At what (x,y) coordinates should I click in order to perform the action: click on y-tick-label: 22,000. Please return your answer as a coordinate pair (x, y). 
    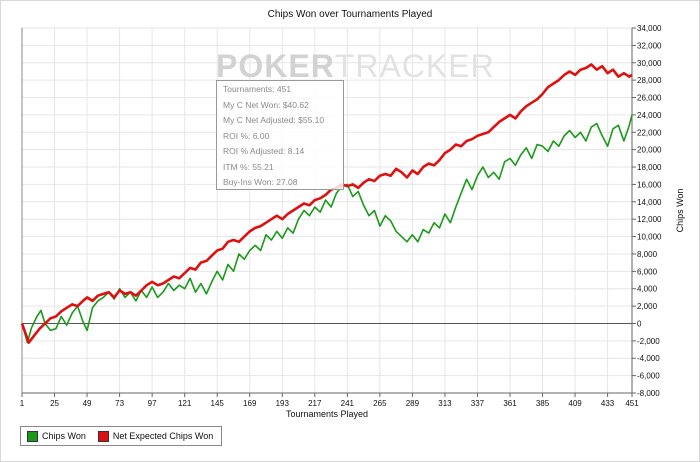
    Looking at the image, I should click on (649, 132).